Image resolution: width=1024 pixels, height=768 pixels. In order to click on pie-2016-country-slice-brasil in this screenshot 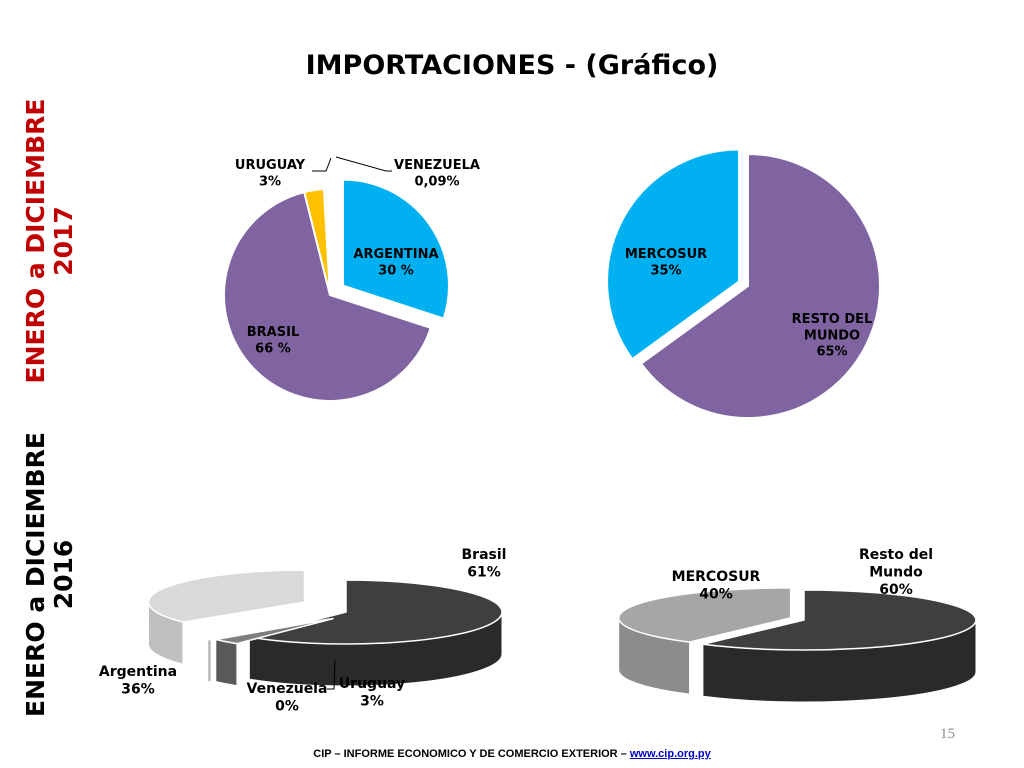, I will do `click(376, 612)`.